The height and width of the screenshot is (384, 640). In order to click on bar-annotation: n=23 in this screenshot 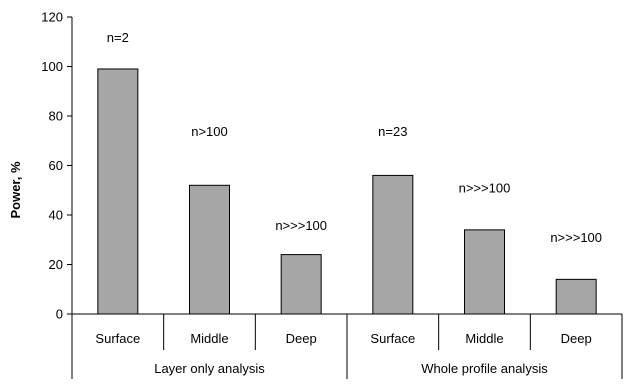, I will do `click(392, 131)`.